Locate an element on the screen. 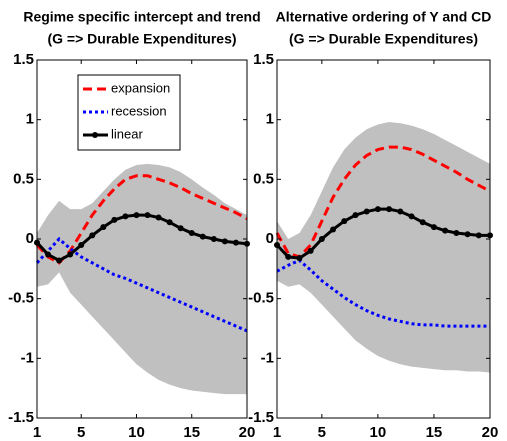 The height and width of the screenshot is (441, 507). chart-title: Alternative ordering of Y and CD is located at coordinates (384, 17).